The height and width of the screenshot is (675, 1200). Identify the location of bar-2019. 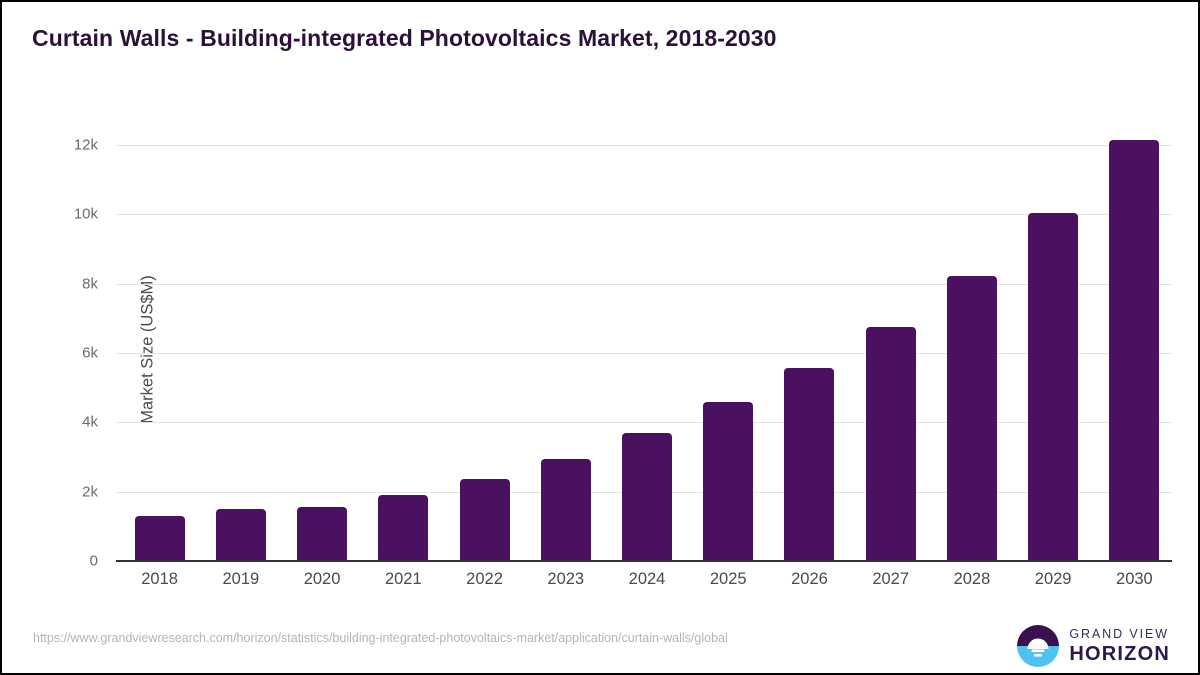
(240, 534).